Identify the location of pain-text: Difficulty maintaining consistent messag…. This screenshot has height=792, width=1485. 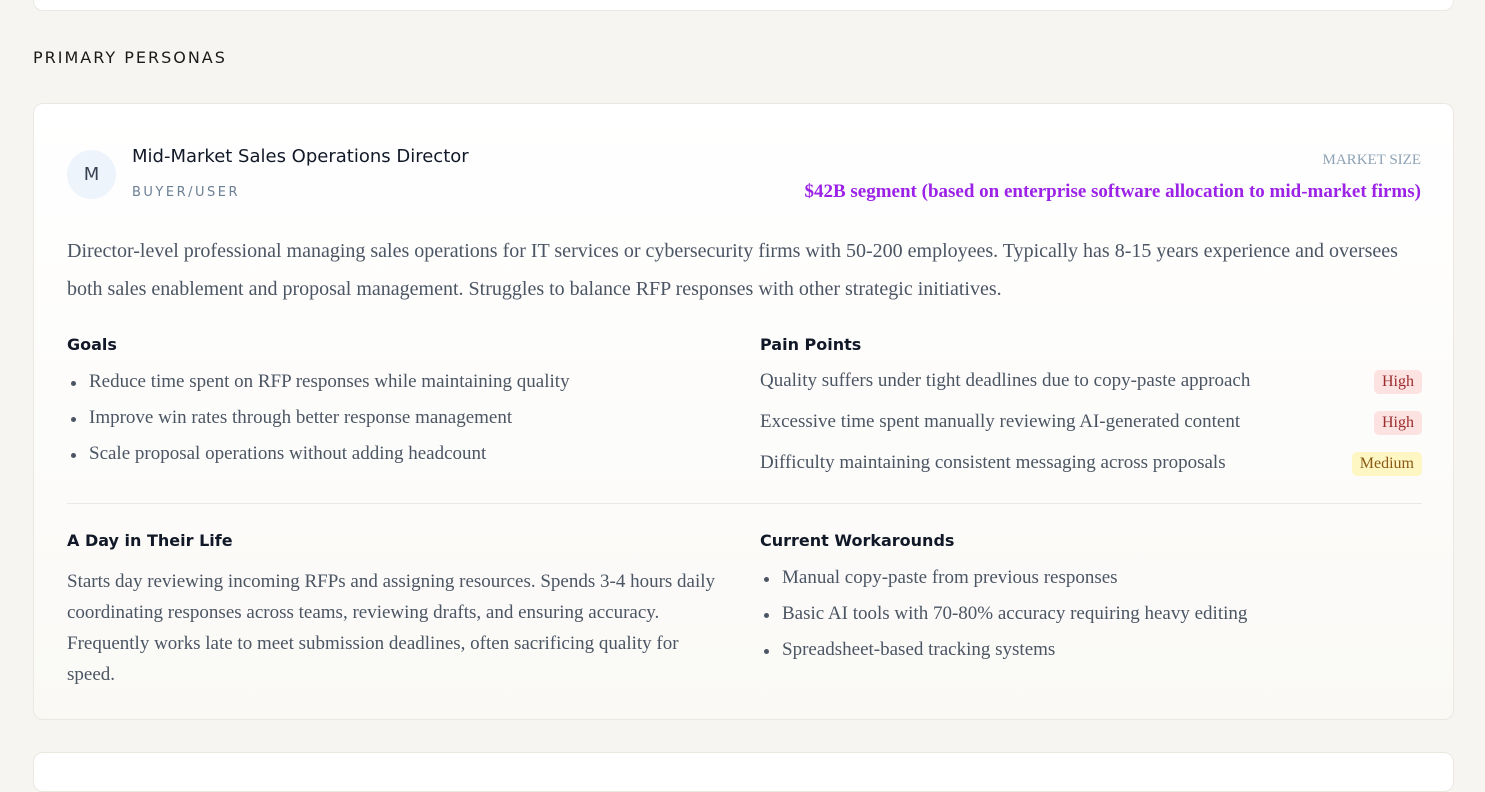
(993, 462).